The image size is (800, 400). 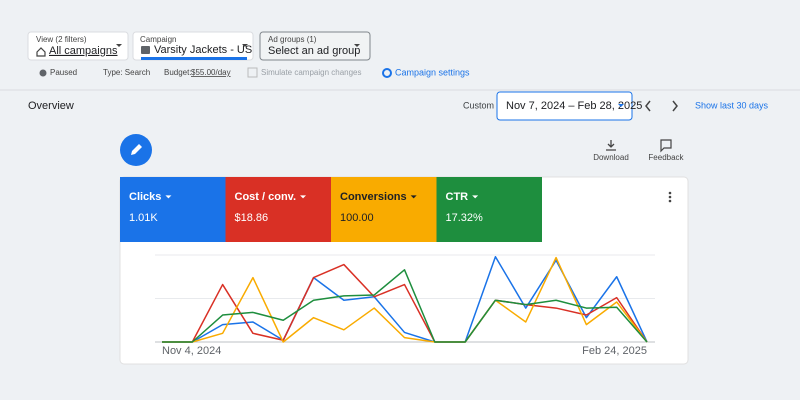 I want to click on metric-tile: CTR 17.32%, so click(x=489, y=209).